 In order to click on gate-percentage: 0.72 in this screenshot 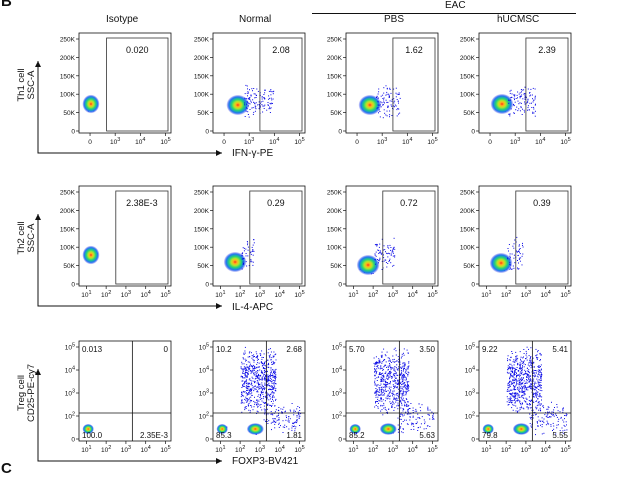, I will do `click(409, 203)`.